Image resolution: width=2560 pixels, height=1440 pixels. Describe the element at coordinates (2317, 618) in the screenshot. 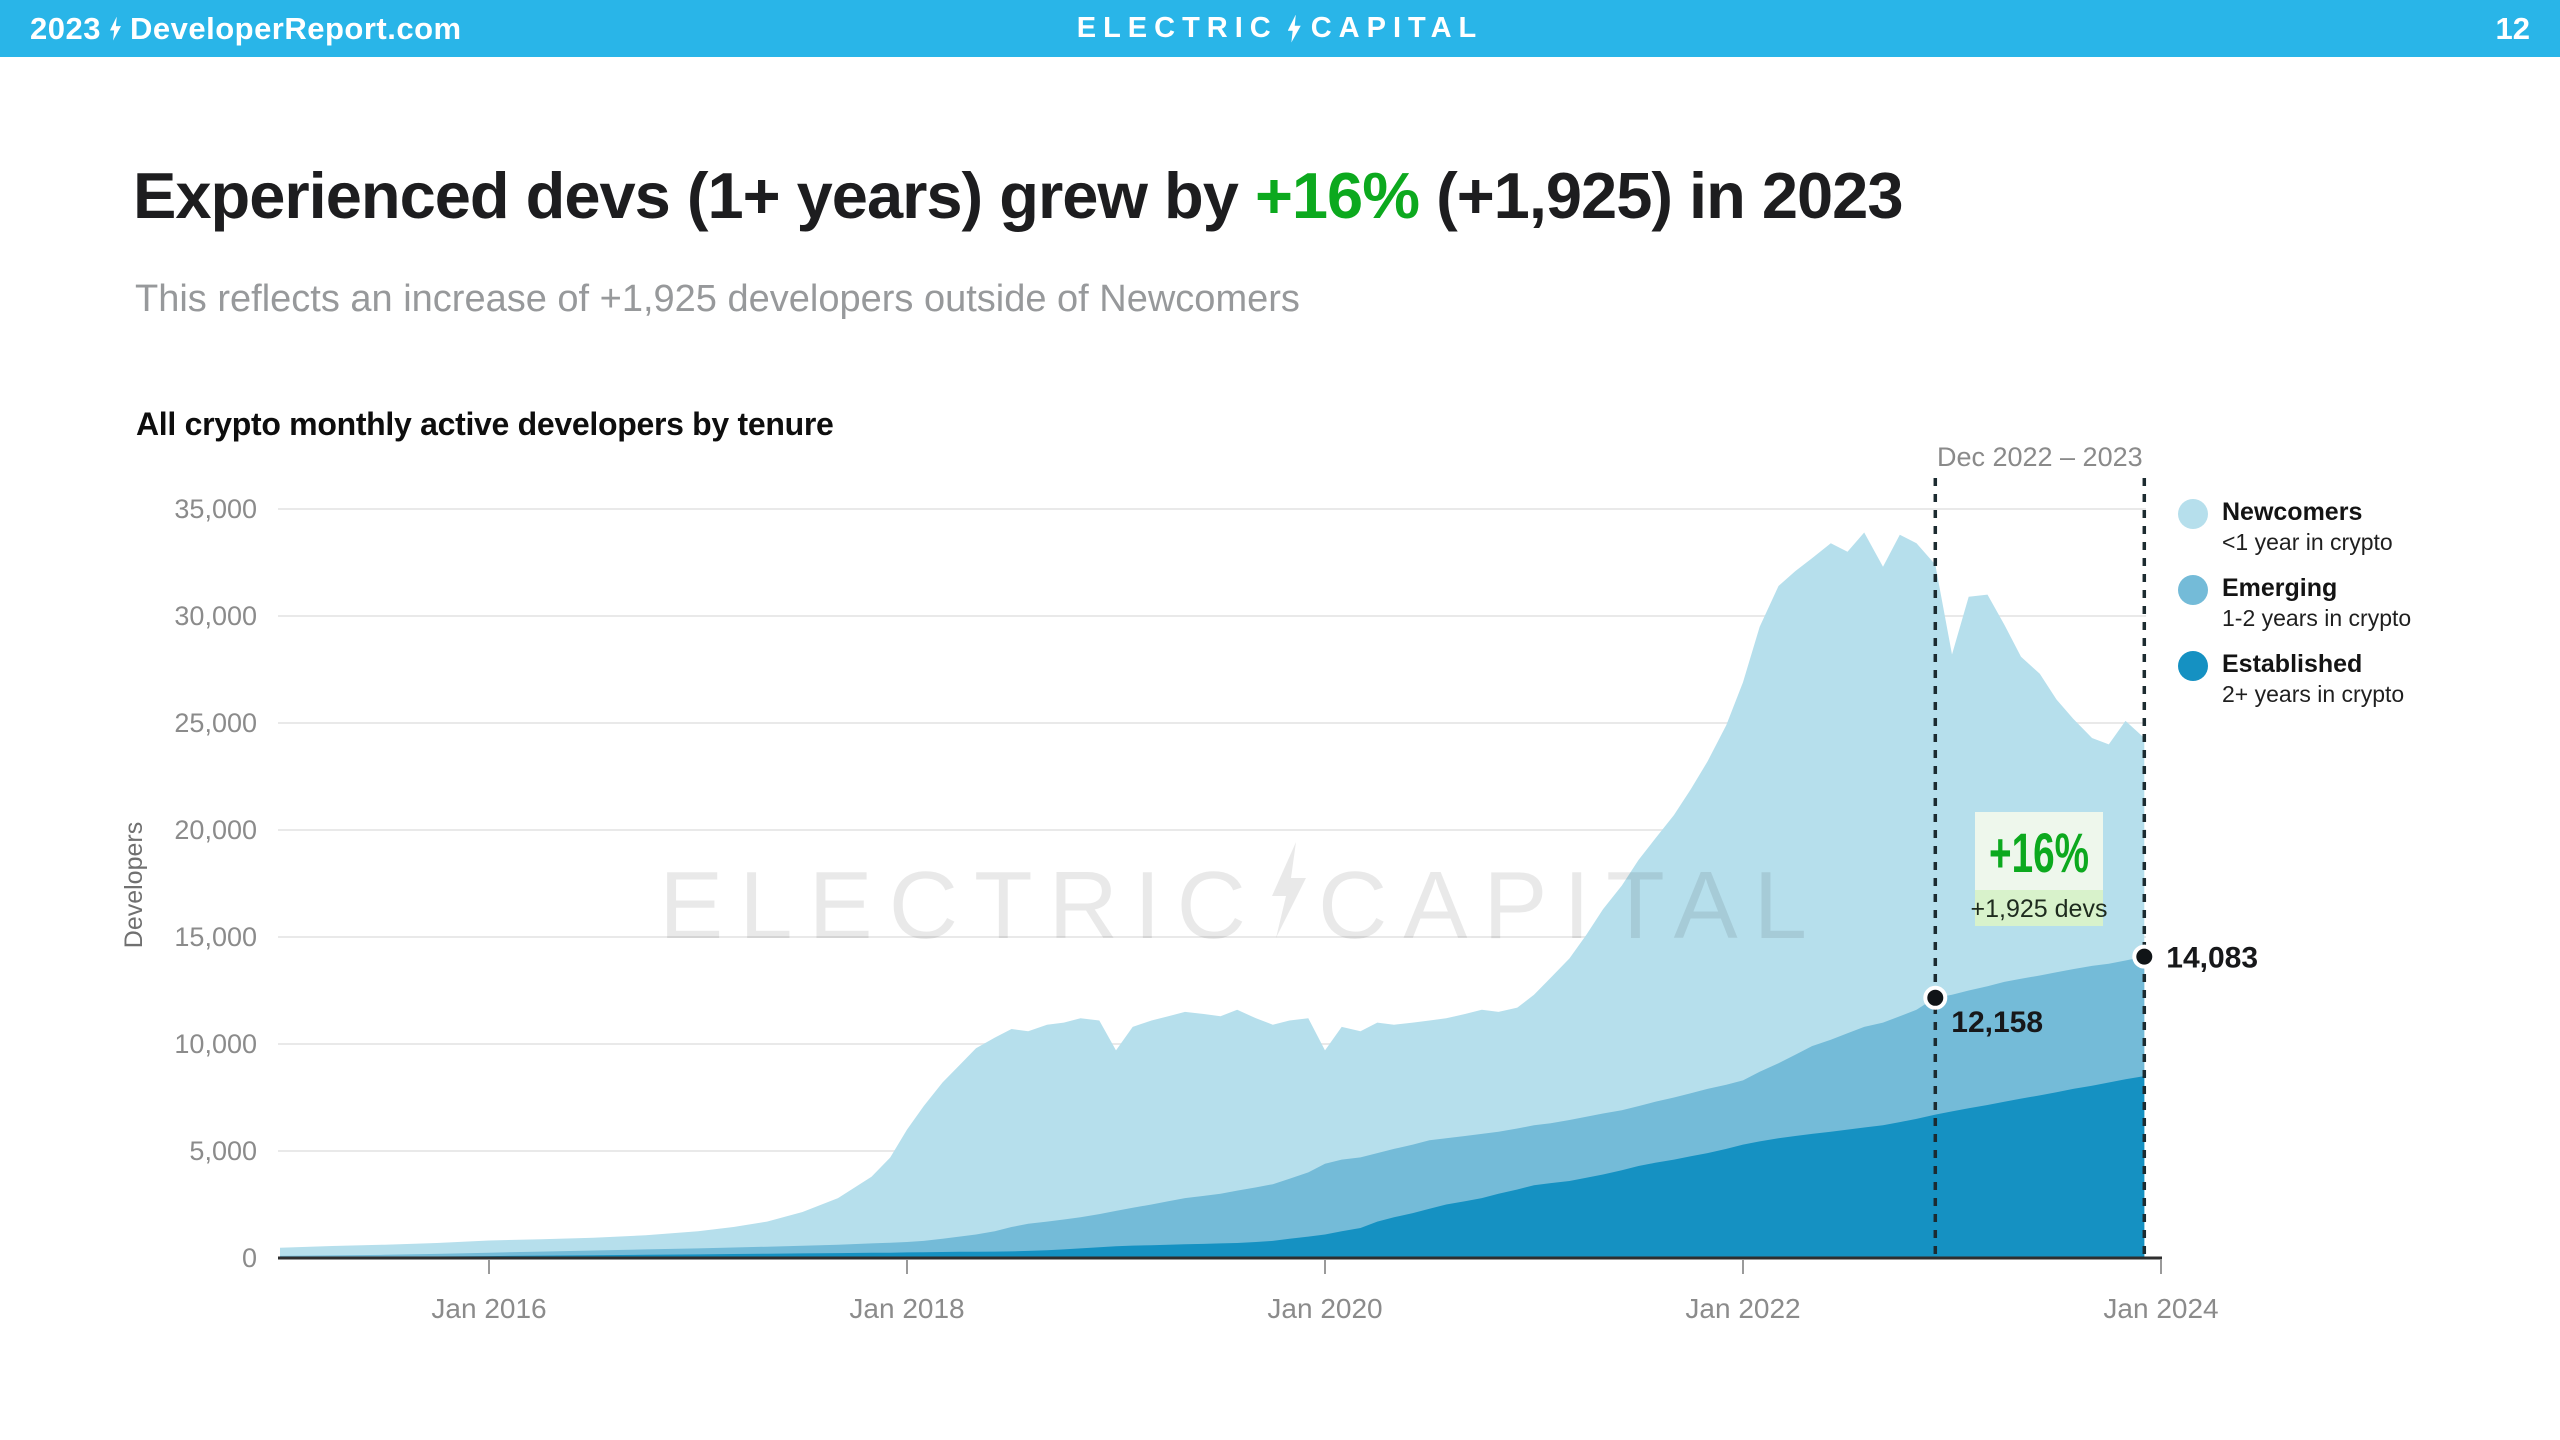

I see `legend-desc: 1-2 years in crypto` at that location.